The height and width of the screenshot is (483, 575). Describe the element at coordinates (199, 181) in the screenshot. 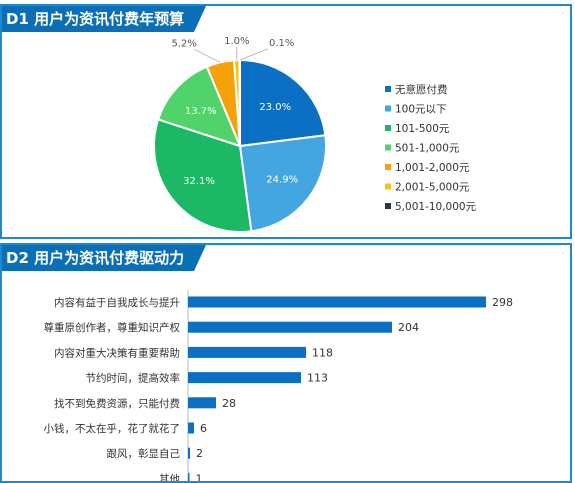

I see `pie-data-label: 32.1%` at that location.